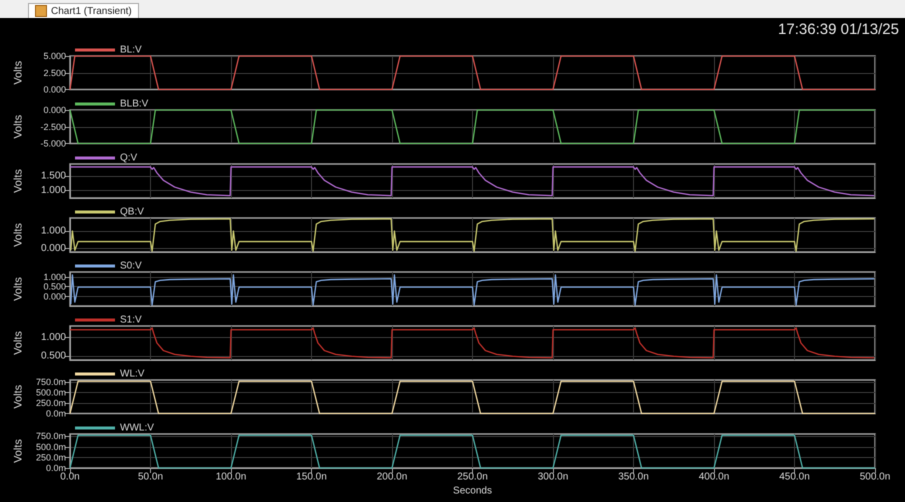 The image size is (905, 502). I want to click on x-tick-label: 400.0n, so click(714, 477).